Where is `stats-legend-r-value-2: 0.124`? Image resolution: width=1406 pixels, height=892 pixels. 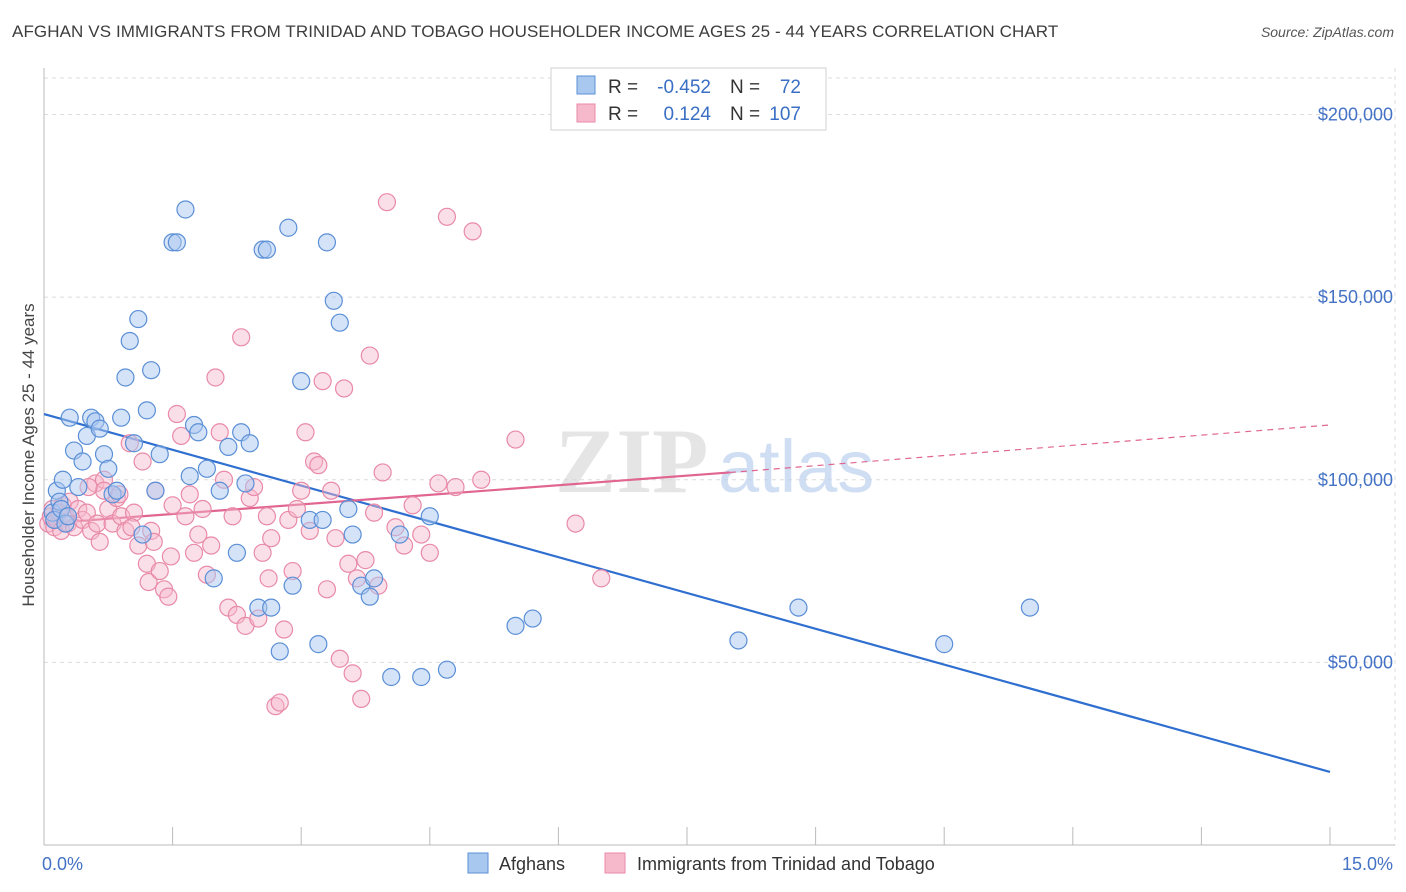 stats-legend-r-value-2: 0.124 is located at coordinates (687, 114).